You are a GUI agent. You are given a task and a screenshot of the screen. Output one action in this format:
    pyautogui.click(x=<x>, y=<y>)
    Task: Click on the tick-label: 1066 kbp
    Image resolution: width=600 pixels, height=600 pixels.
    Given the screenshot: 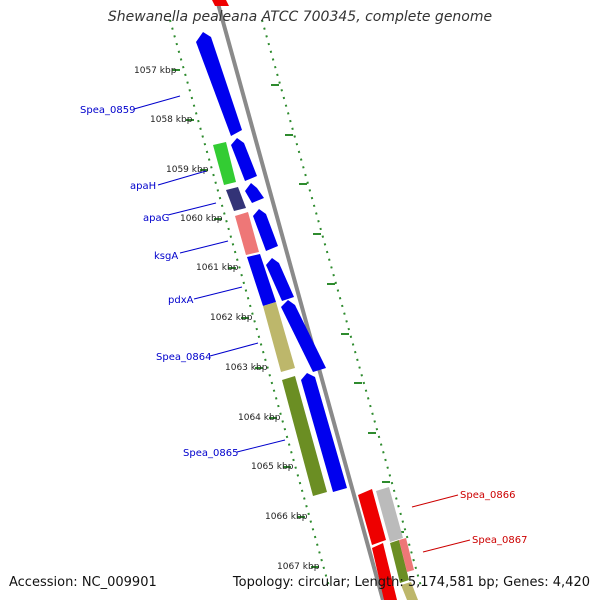 What is the action you would take?
    pyautogui.click(x=286, y=517)
    